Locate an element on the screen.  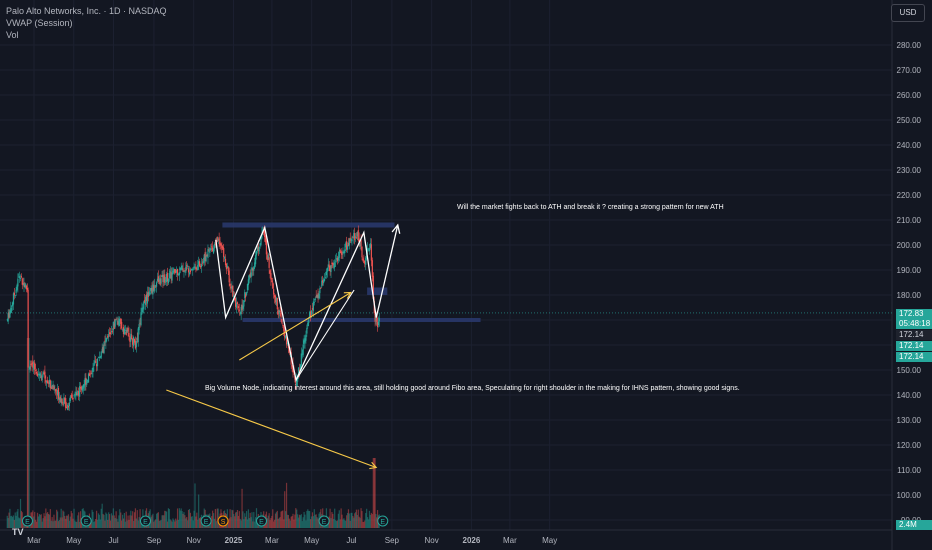
earnings-marker is located at coordinates (206, 521).